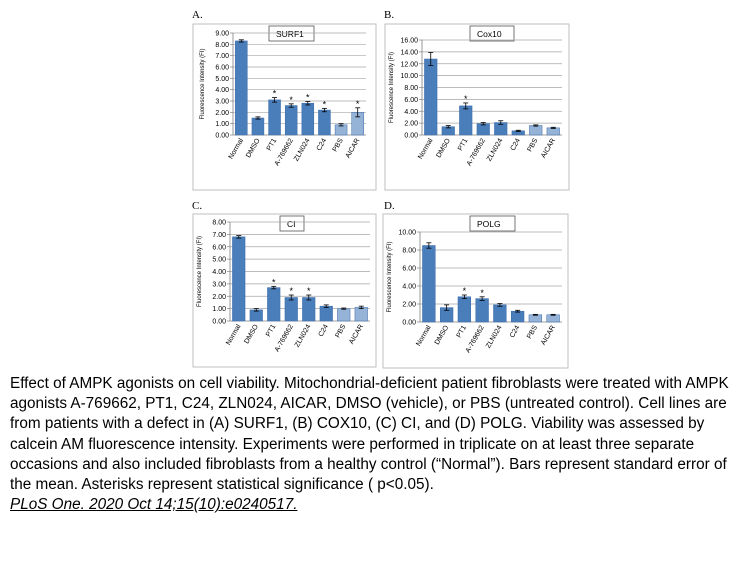 The image size is (756, 567). What do you see at coordinates (389, 15) in the screenshot?
I see `panel-letter-b: B.` at bounding box center [389, 15].